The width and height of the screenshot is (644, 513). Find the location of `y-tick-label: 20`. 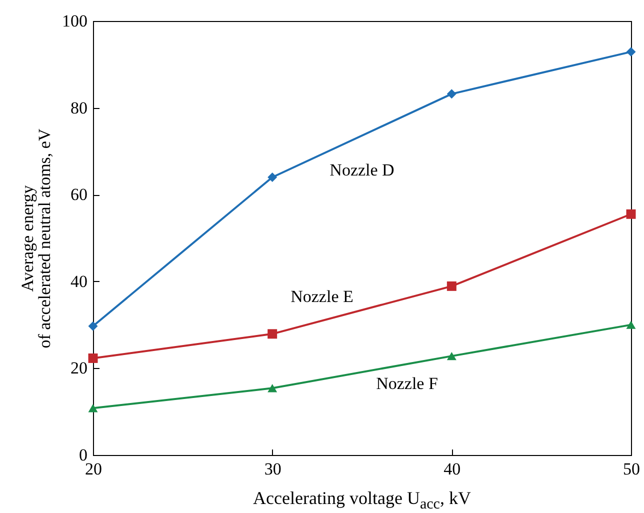

y-tick-label: 20 is located at coordinates (79, 368).